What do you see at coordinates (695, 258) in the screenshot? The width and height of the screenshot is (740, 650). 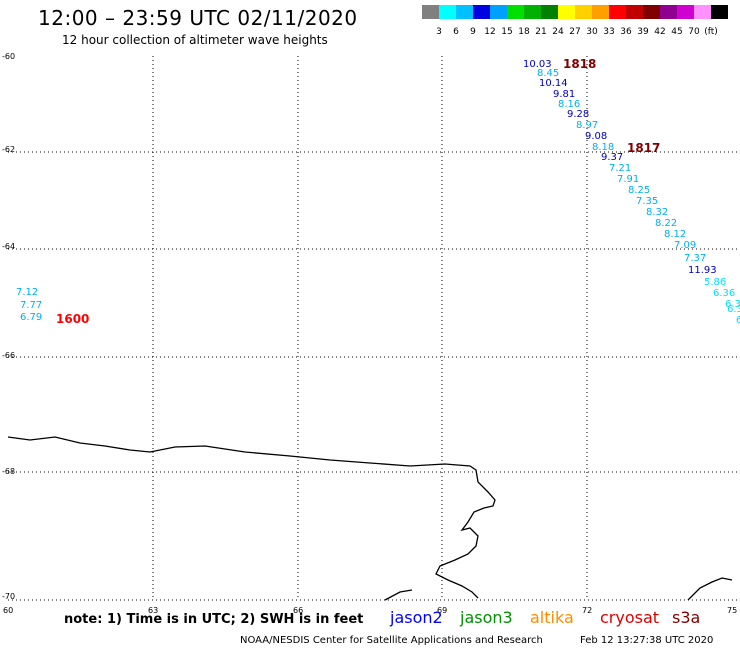 I see `wave-height-value: 7.37` at bounding box center [695, 258].